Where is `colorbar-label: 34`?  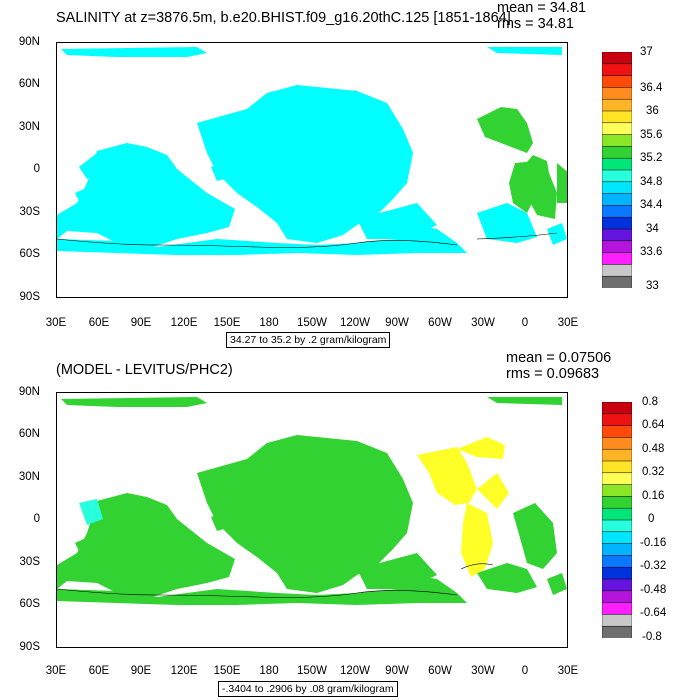
colorbar-label: 34 is located at coordinates (652, 229).